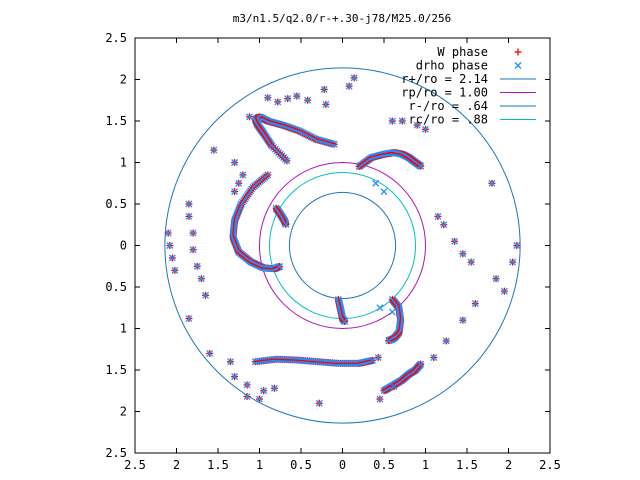 The width and height of the screenshot is (640, 480). What do you see at coordinates (342, 18) in the screenshot?
I see `chart-title: m3/n1.5/q2.0/r-+.30-j78/M25.0/256` at bounding box center [342, 18].